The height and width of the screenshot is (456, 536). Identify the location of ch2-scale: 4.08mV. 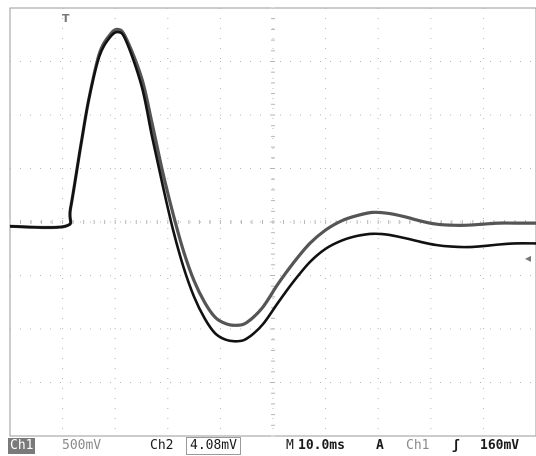
(213, 446).